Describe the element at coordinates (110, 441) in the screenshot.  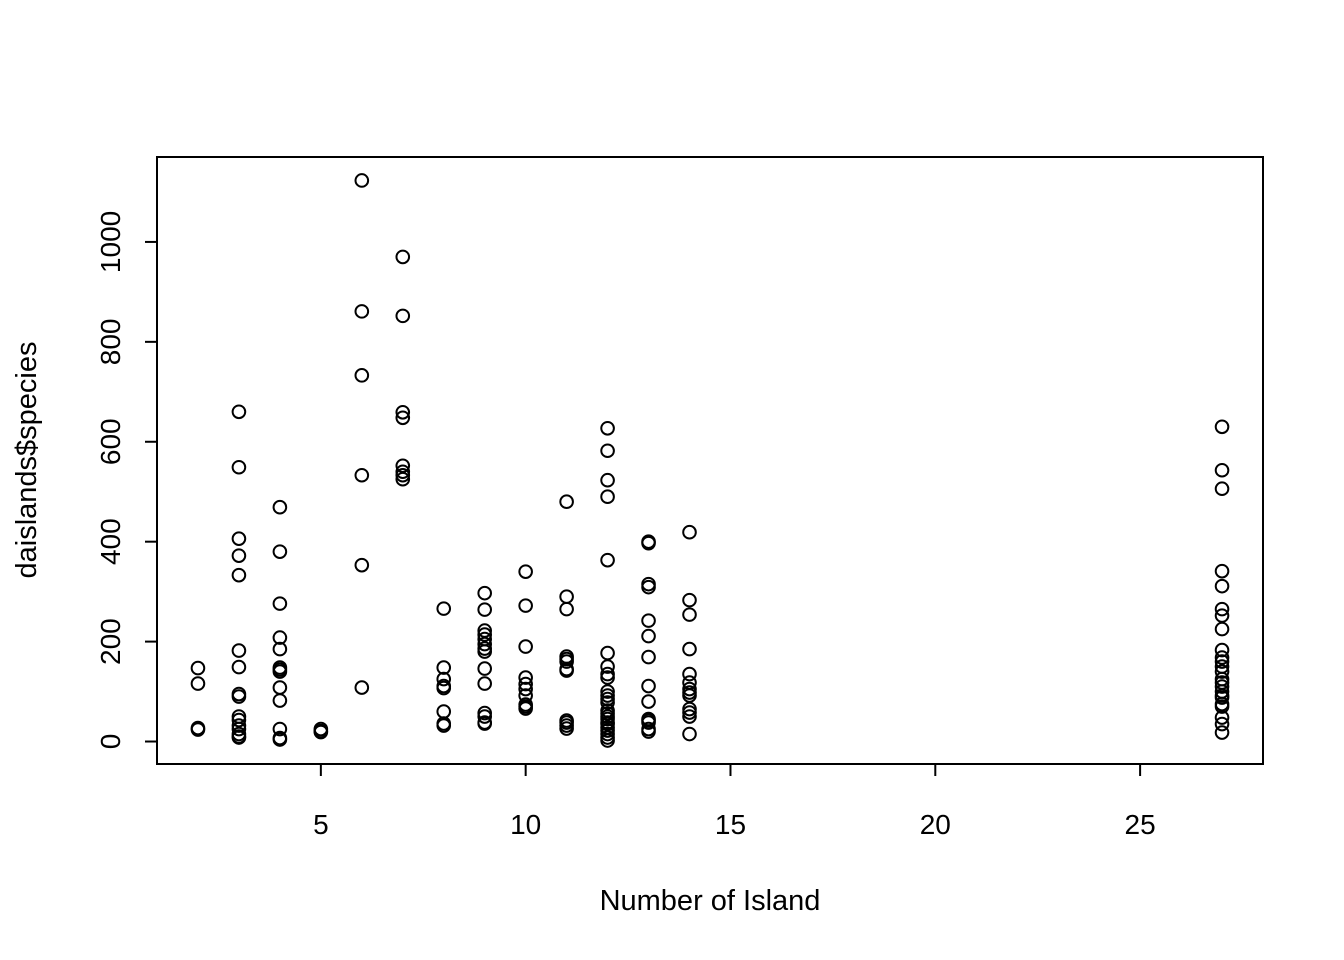
I see `y-tick-label: 600` at that location.